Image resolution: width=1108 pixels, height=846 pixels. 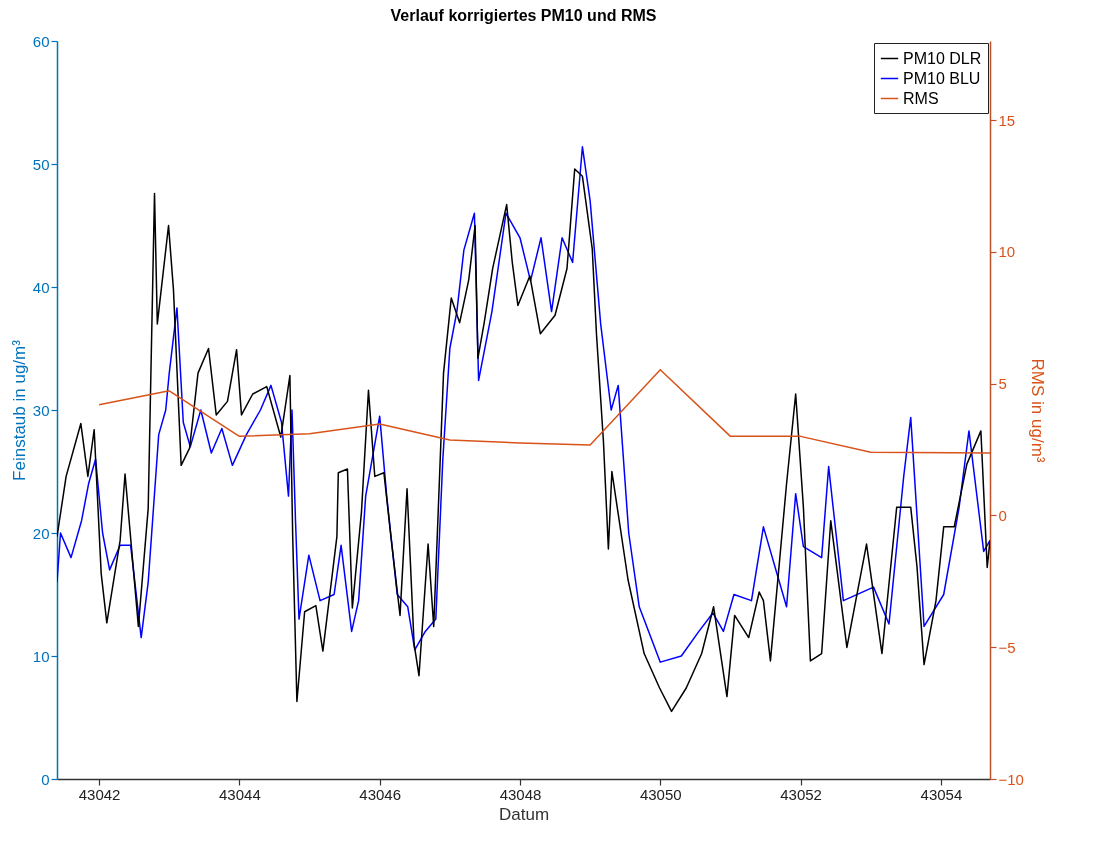 I want to click on x-axis-title: Datum, so click(x=524, y=814).